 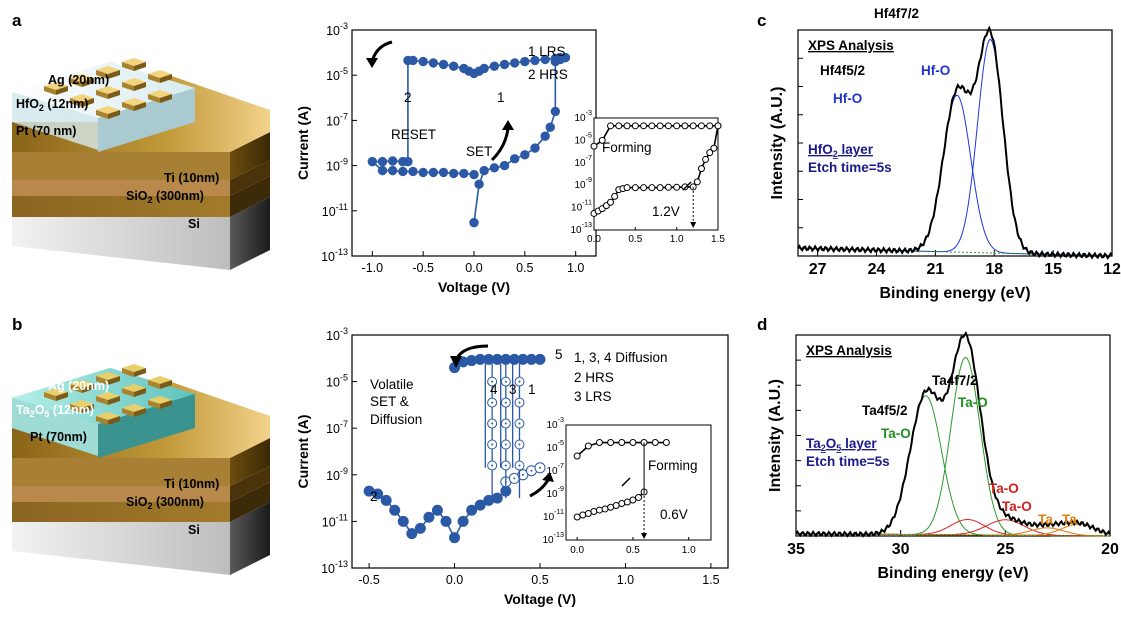 I want to click on x-axis-label: Voltage (V), so click(x=540, y=599).